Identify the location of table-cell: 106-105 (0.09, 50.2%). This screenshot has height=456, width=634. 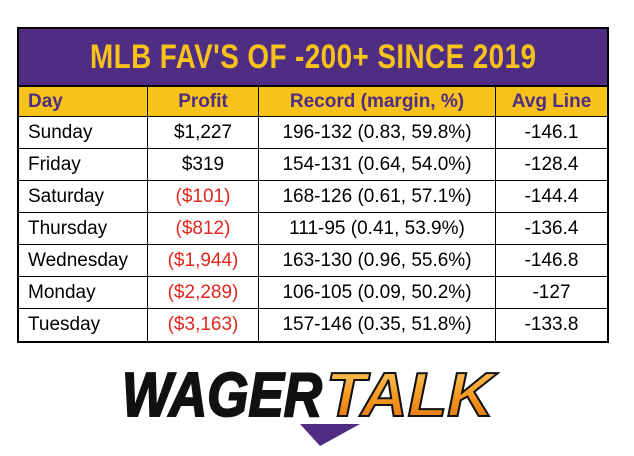
(377, 292).